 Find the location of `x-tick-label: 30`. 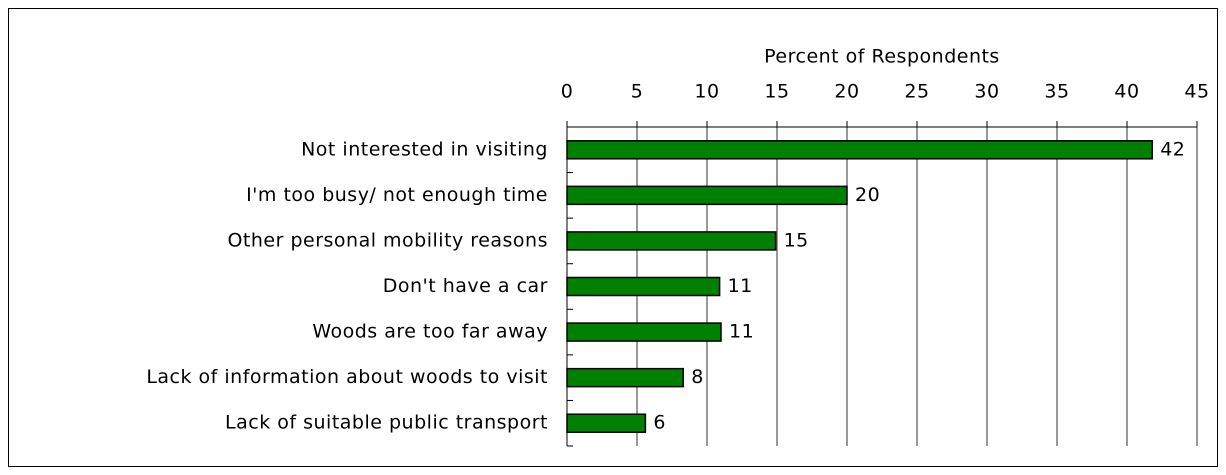

x-tick-label: 30 is located at coordinates (986, 92).